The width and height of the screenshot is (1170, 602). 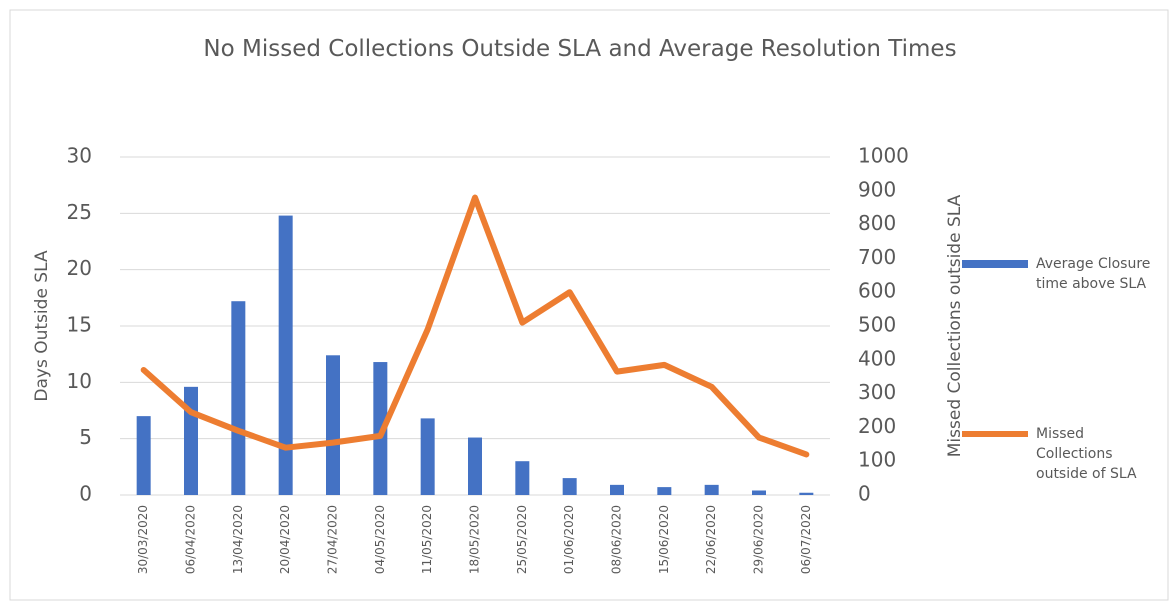 I want to click on y-tick-label: 30, so click(x=79, y=156).